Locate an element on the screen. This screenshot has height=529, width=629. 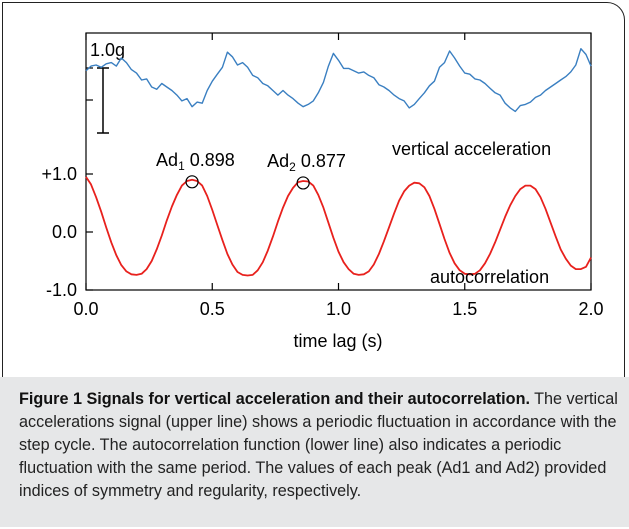
scale-bar: 1.0g is located at coordinates (107, 87).